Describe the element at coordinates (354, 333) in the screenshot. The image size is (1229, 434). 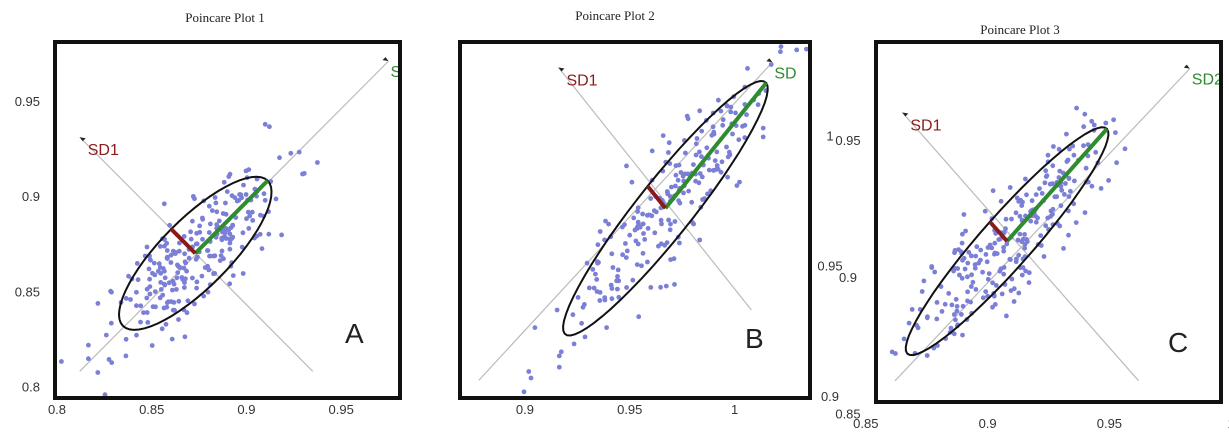
I see `panel-label: A` at that location.